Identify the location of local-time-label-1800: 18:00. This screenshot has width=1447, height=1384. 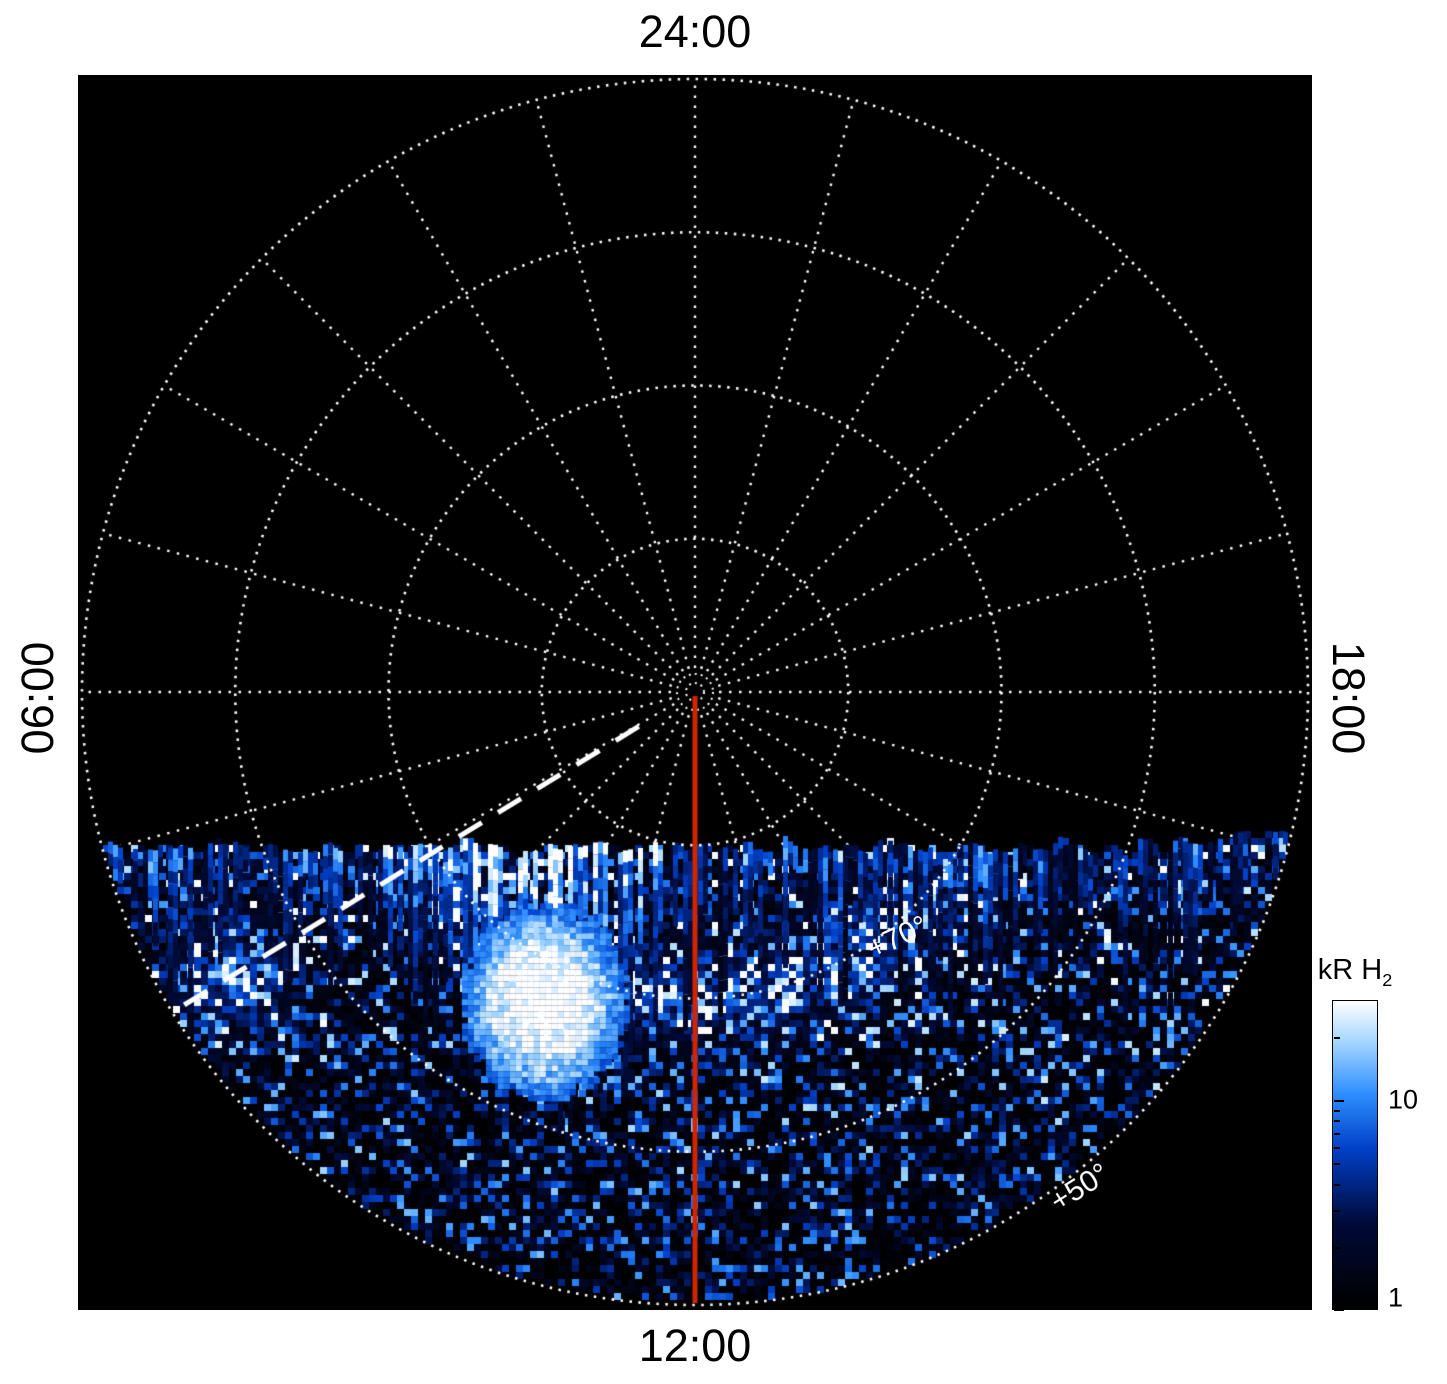
(1348, 698).